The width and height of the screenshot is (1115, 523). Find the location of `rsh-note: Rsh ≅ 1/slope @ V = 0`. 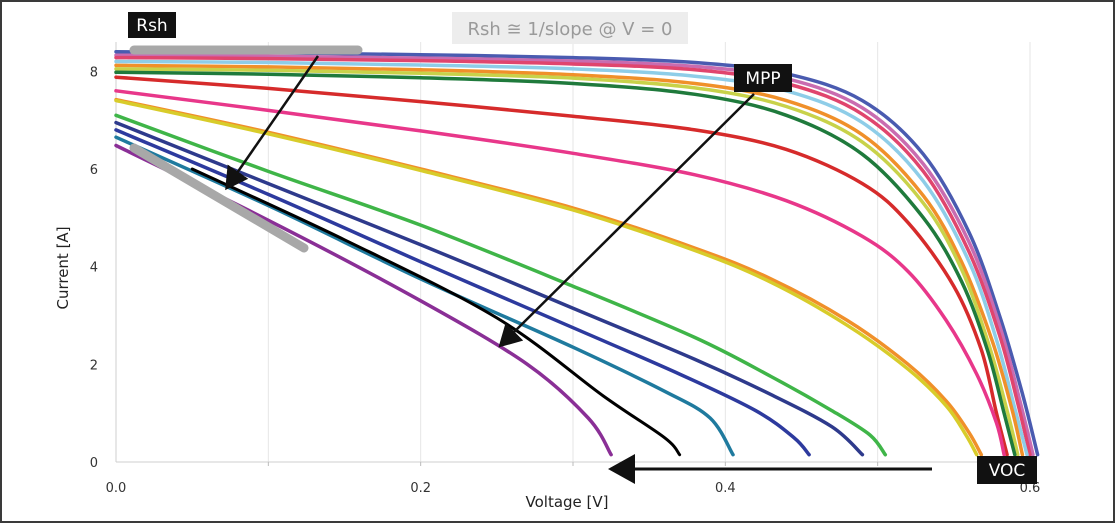

rsh-note: Rsh ≅ 1/slope @ V = 0 is located at coordinates (570, 28).